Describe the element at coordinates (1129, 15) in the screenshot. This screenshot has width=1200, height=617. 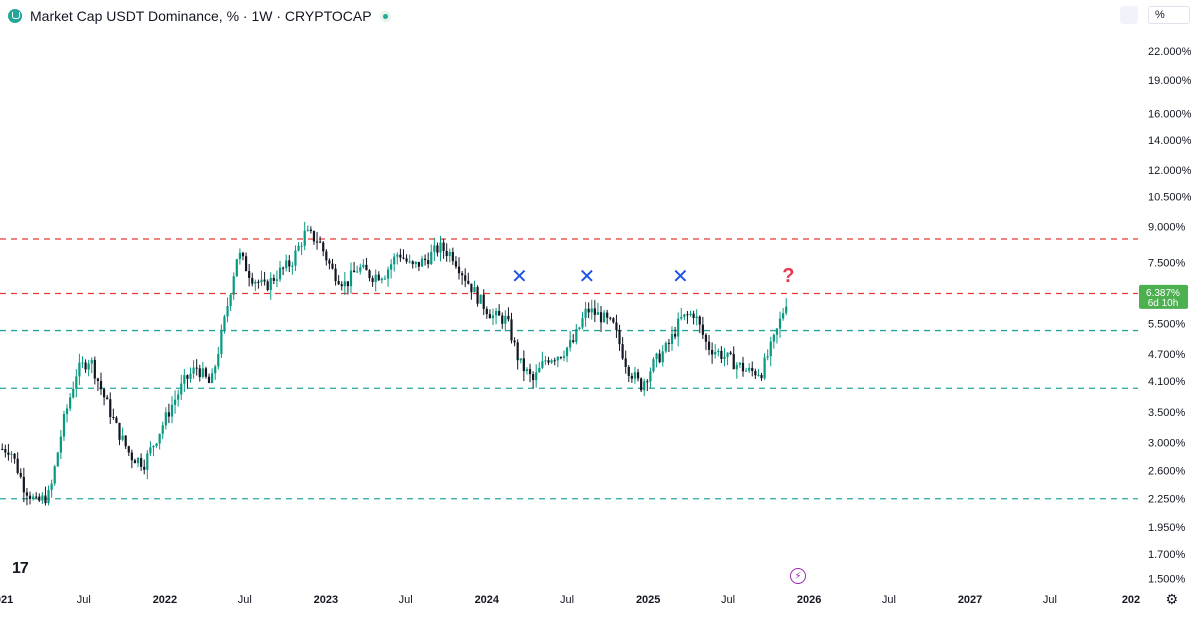
I see `restore-icon` at that location.